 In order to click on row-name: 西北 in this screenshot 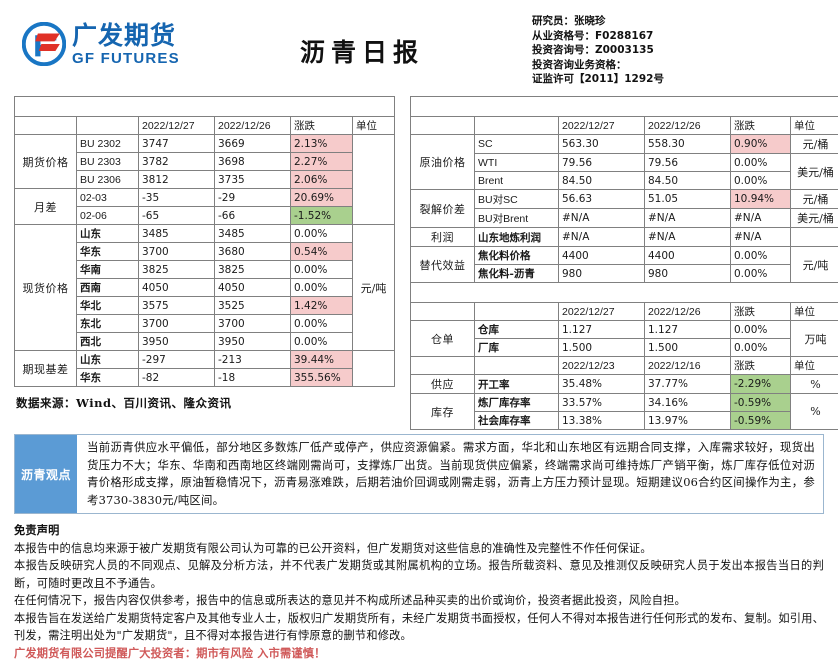, I will do `click(108, 342)`.